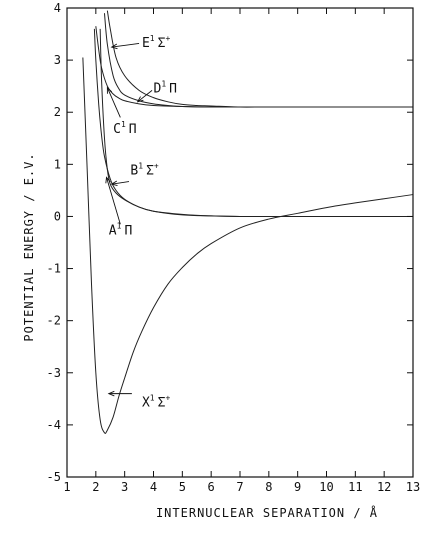 Image resolution: width=440 pixels, height=537 pixels. I want to click on x-tick-label: 1, so click(66, 487).